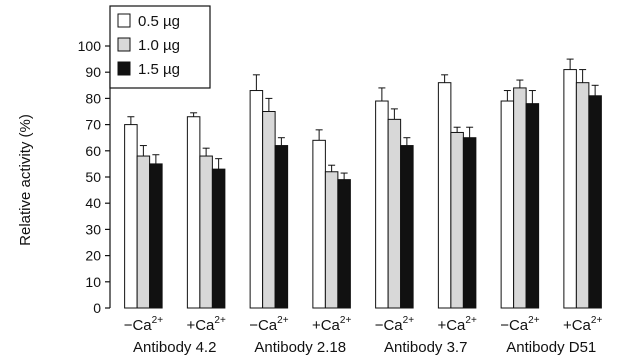 The height and width of the screenshot is (358, 618). What do you see at coordinates (90, 46) in the screenshot?
I see `y-tick-label: 100` at bounding box center [90, 46].